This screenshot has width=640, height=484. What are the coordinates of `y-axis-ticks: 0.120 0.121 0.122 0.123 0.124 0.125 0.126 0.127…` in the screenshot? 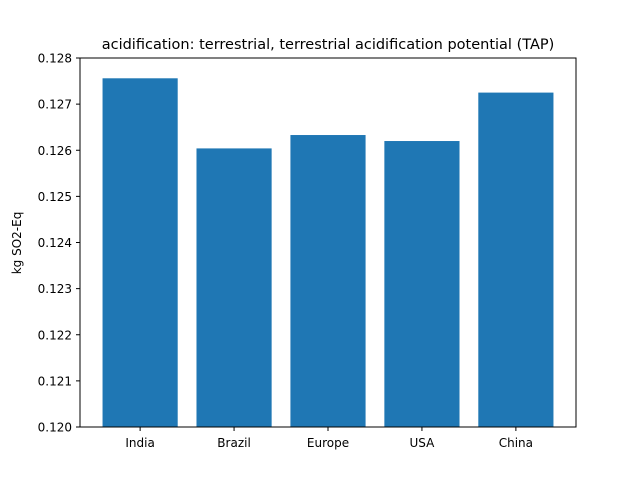 It's located at (59, 243).